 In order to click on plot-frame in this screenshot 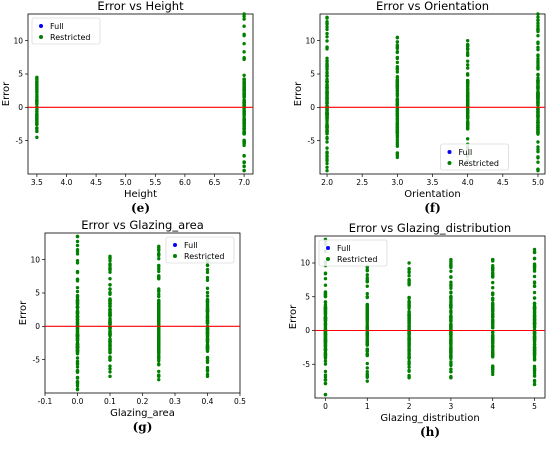, I will do `click(432, 94)`.